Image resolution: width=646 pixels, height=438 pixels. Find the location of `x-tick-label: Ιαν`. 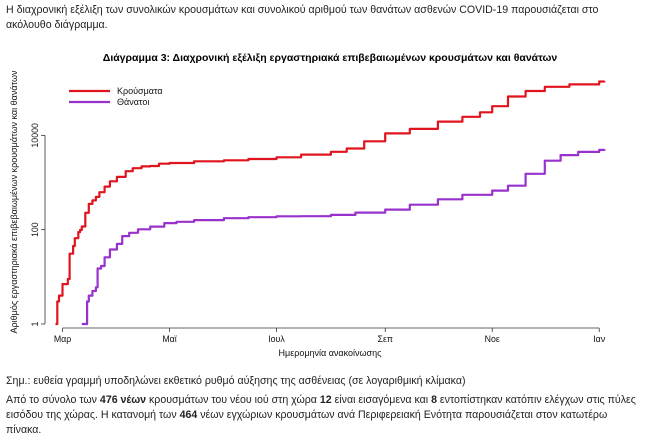

x-tick-label: Ιαν is located at coordinates (599, 339).